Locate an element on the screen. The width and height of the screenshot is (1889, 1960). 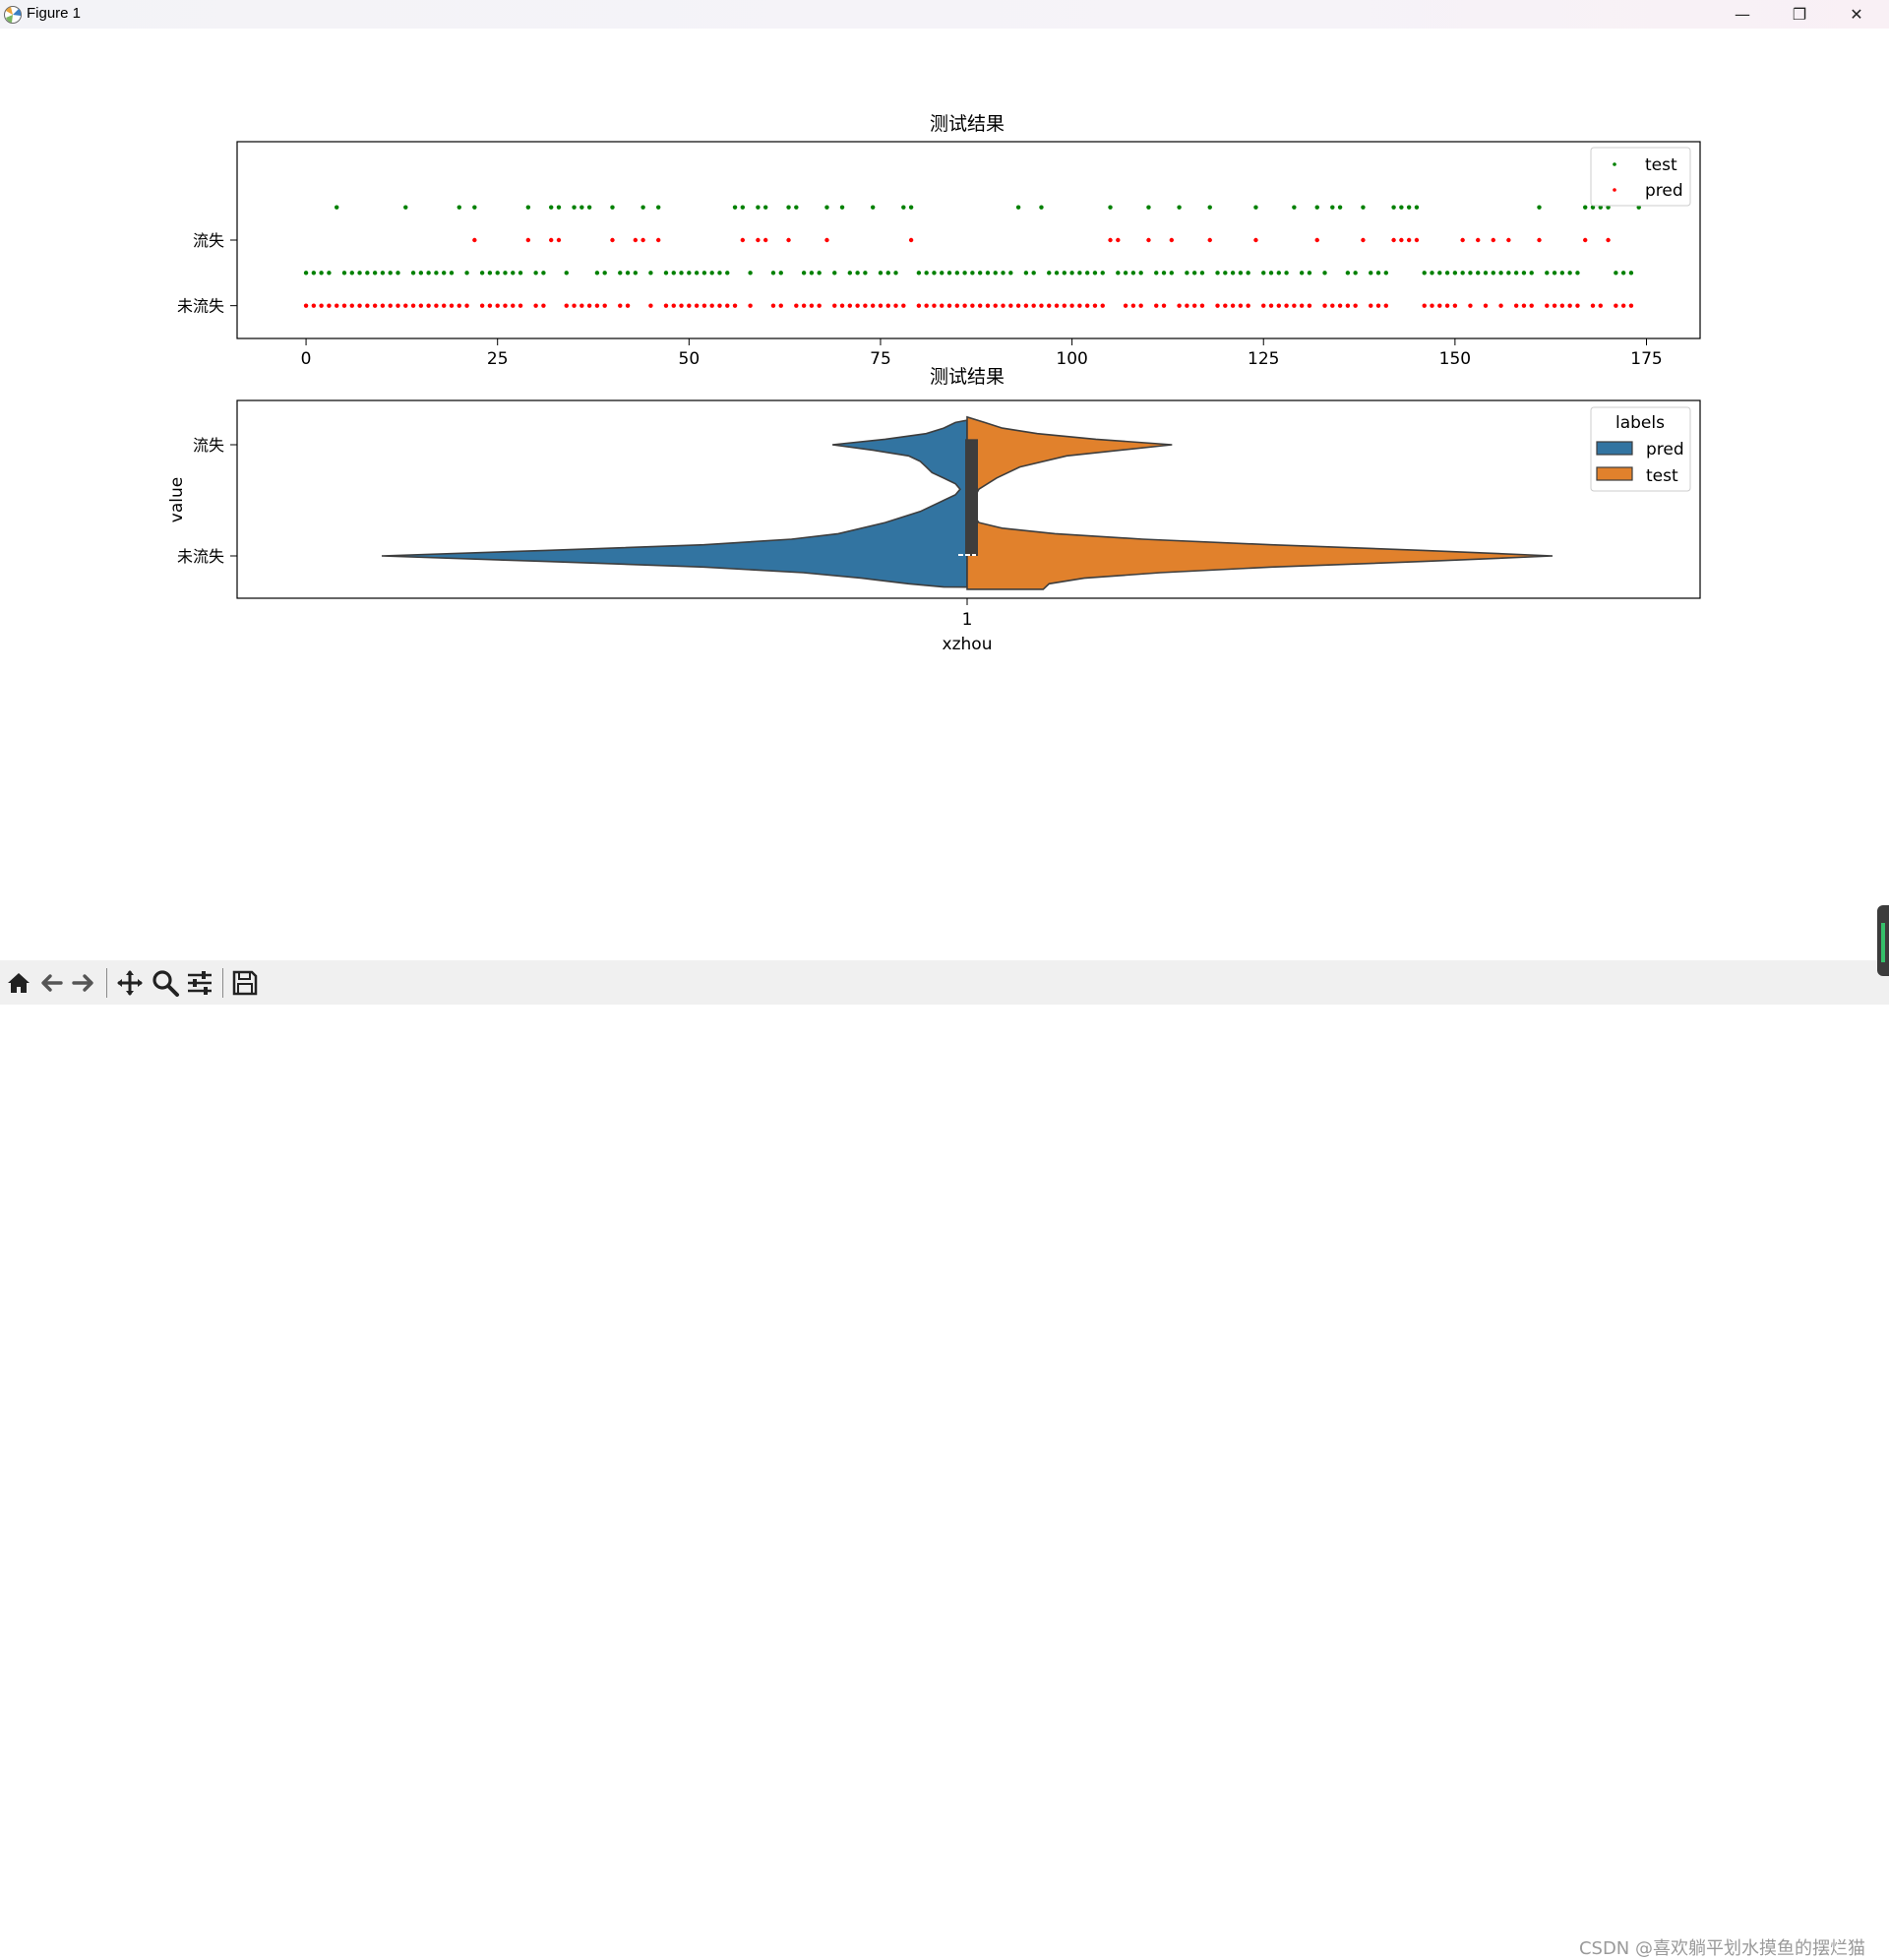
close-button: ✕ is located at coordinates (1857, 14).